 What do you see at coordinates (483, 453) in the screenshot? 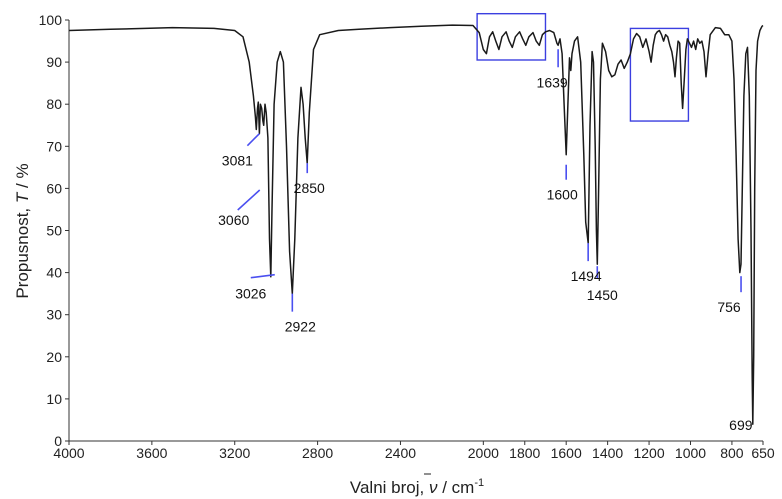
I see `x-tick-label: 2000` at bounding box center [483, 453].